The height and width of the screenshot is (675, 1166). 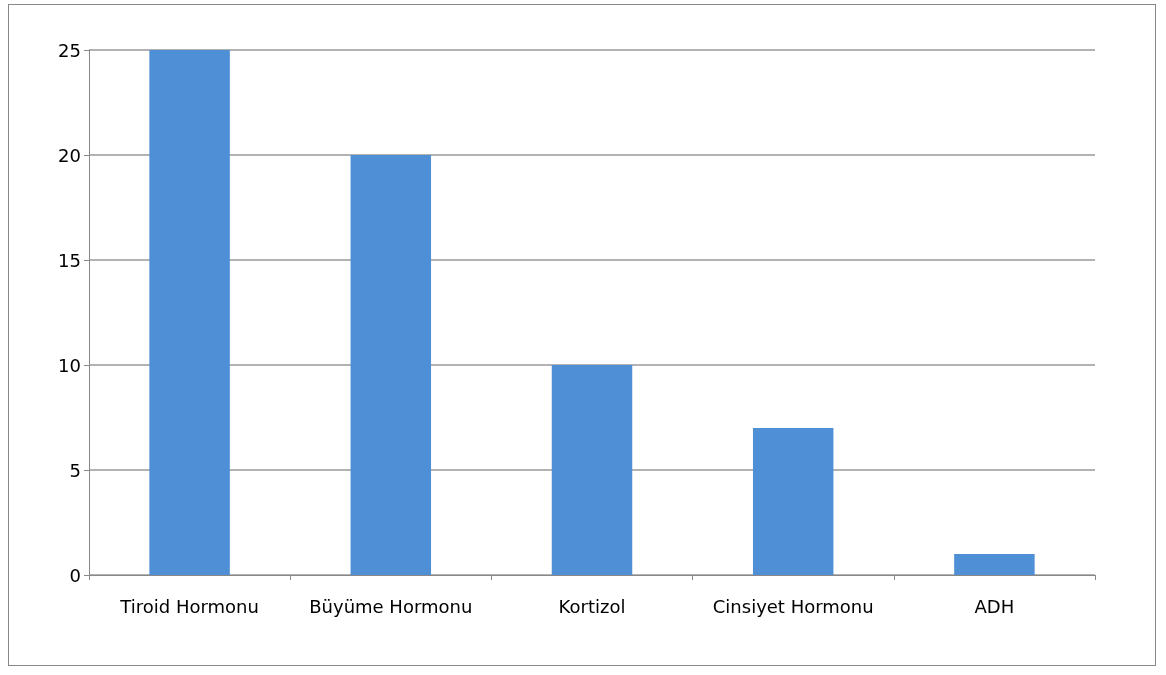 I want to click on x-tick-label: ADH, so click(x=994, y=606).